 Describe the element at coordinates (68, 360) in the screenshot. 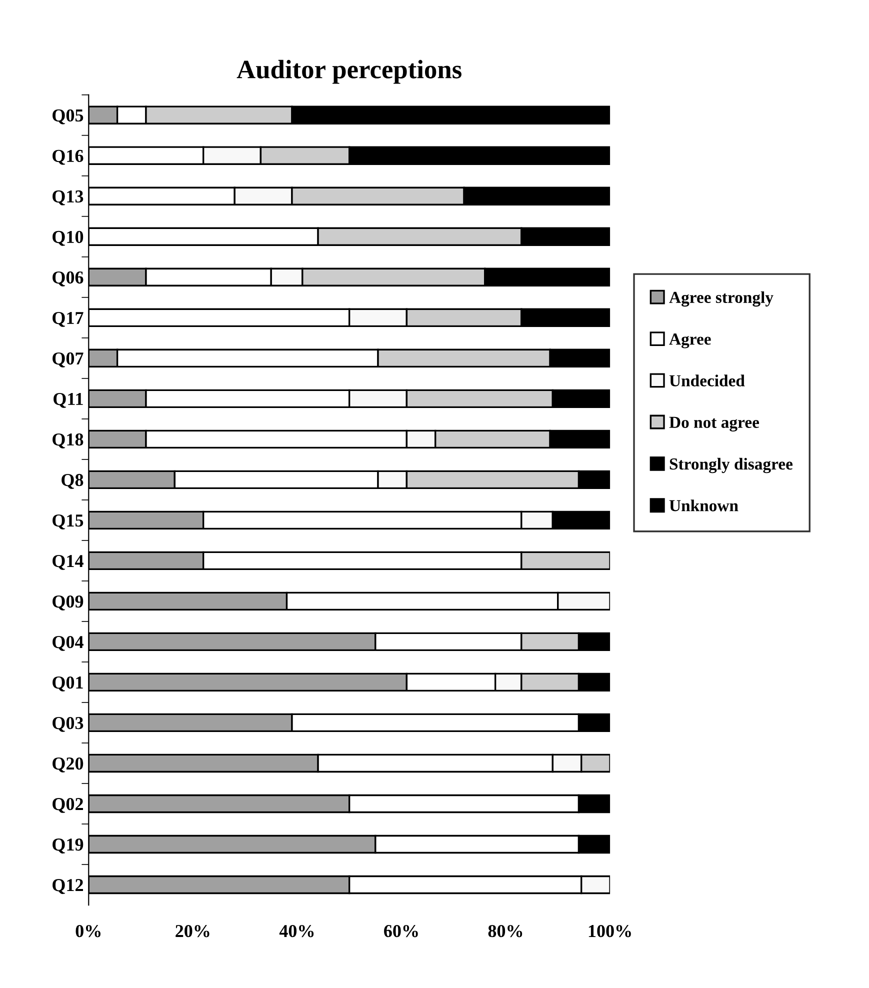

I see `y-tick-label: Q07` at that location.